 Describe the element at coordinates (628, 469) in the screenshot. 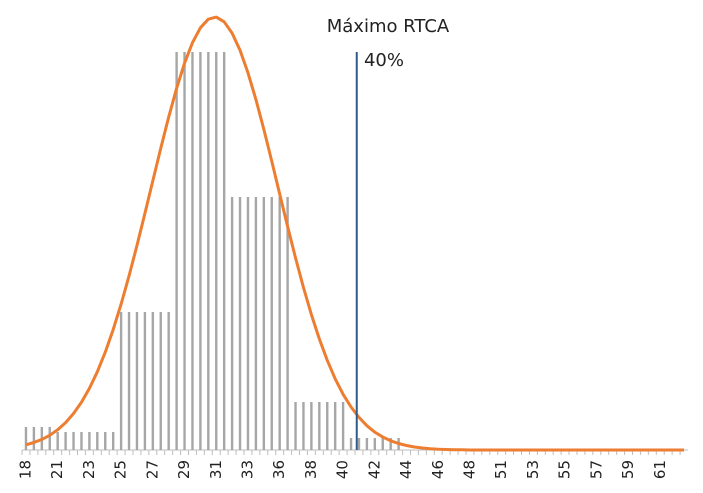

I see `x-tick-label: 59` at that location.